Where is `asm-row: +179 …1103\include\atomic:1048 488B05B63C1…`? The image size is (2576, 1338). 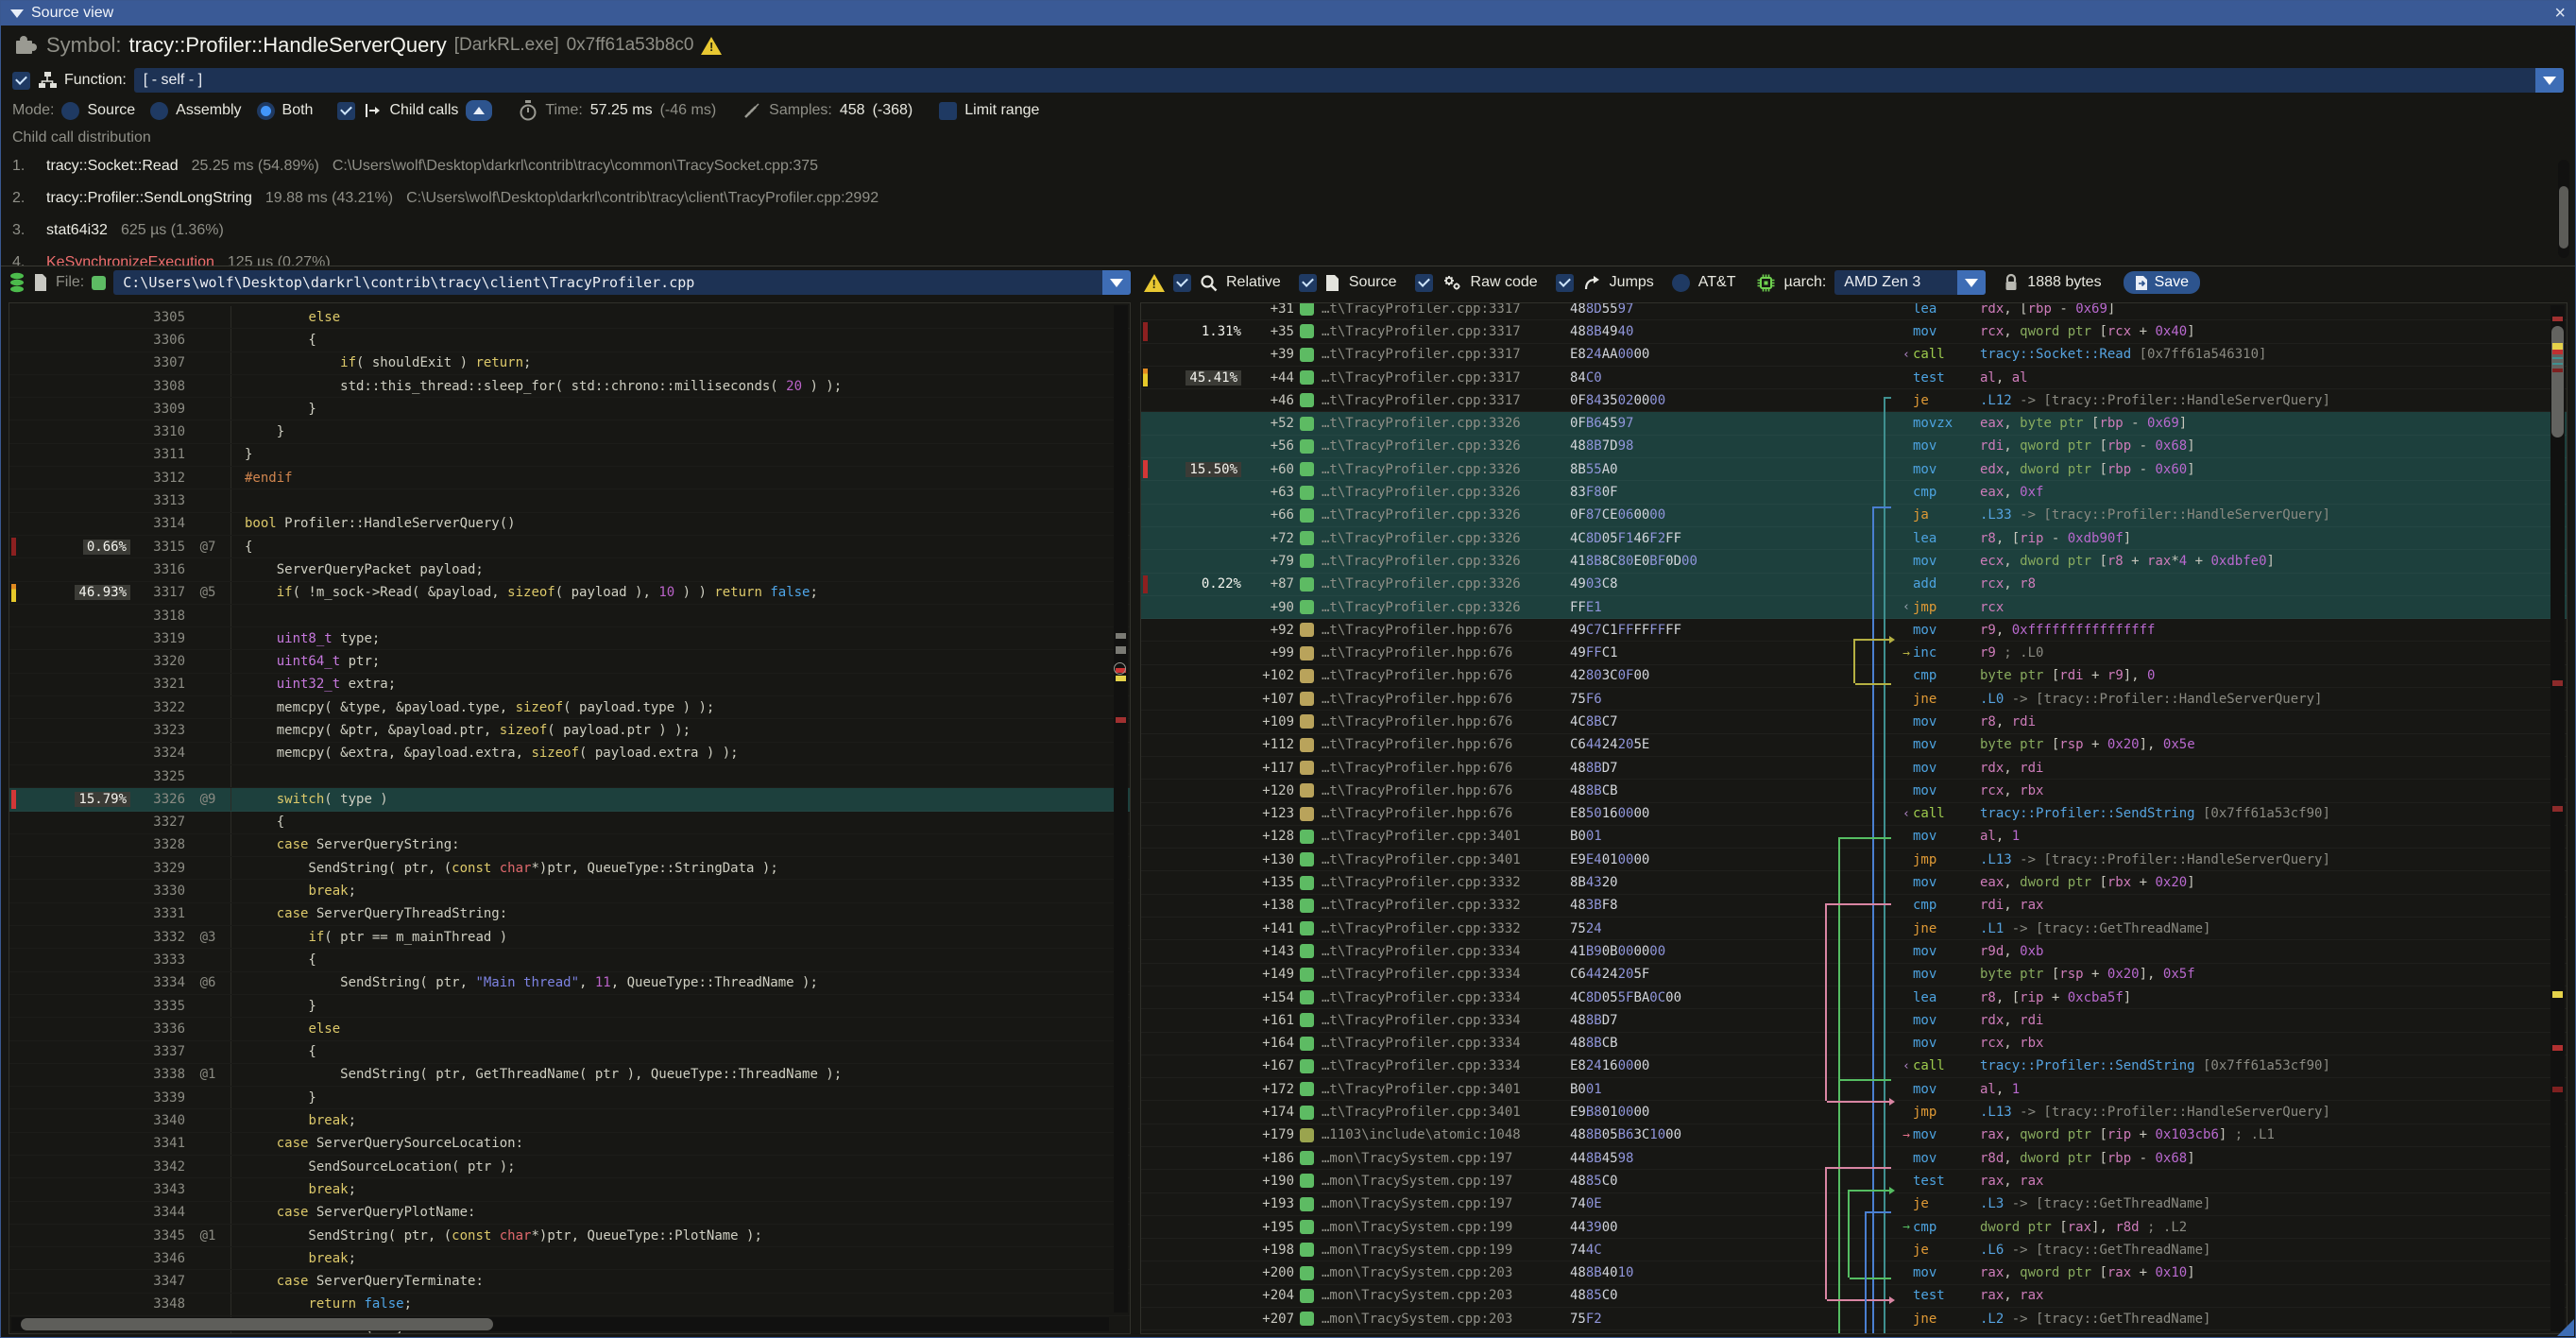 asm-row: +179 …1103\include\atomic:1048 488B05B63C1… is located at coordinates (1854, 1135).